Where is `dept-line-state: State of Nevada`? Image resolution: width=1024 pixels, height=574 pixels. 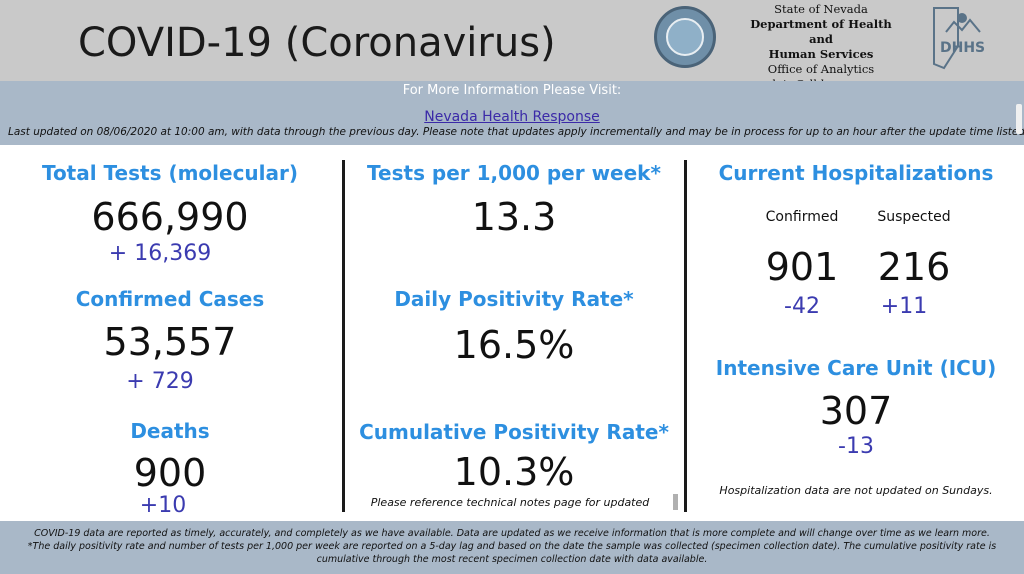
dept-line-state: State of Nevada is located at coordinates (821, 9).